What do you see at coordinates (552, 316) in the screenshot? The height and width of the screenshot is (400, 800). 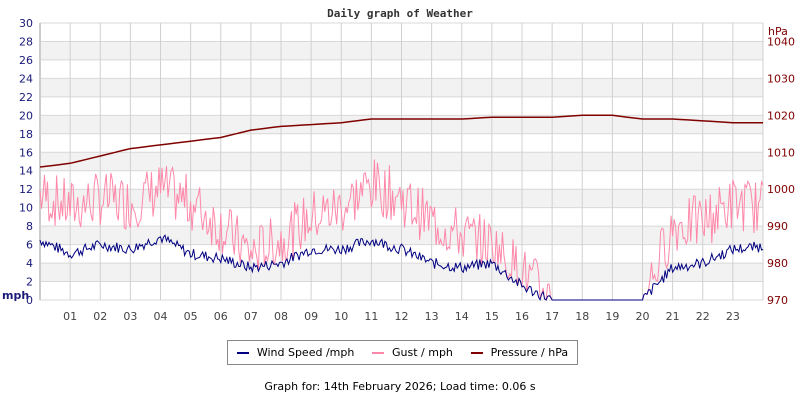 I see `svg-text: 17` at bounding box center [552, 316].